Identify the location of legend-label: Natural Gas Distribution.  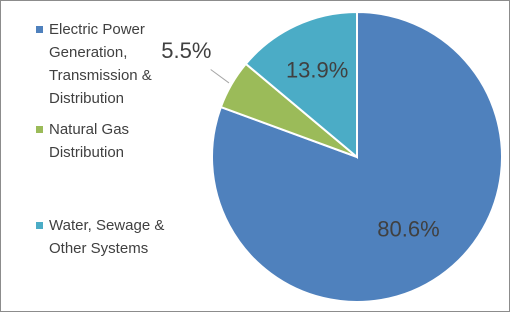
(89, 141).